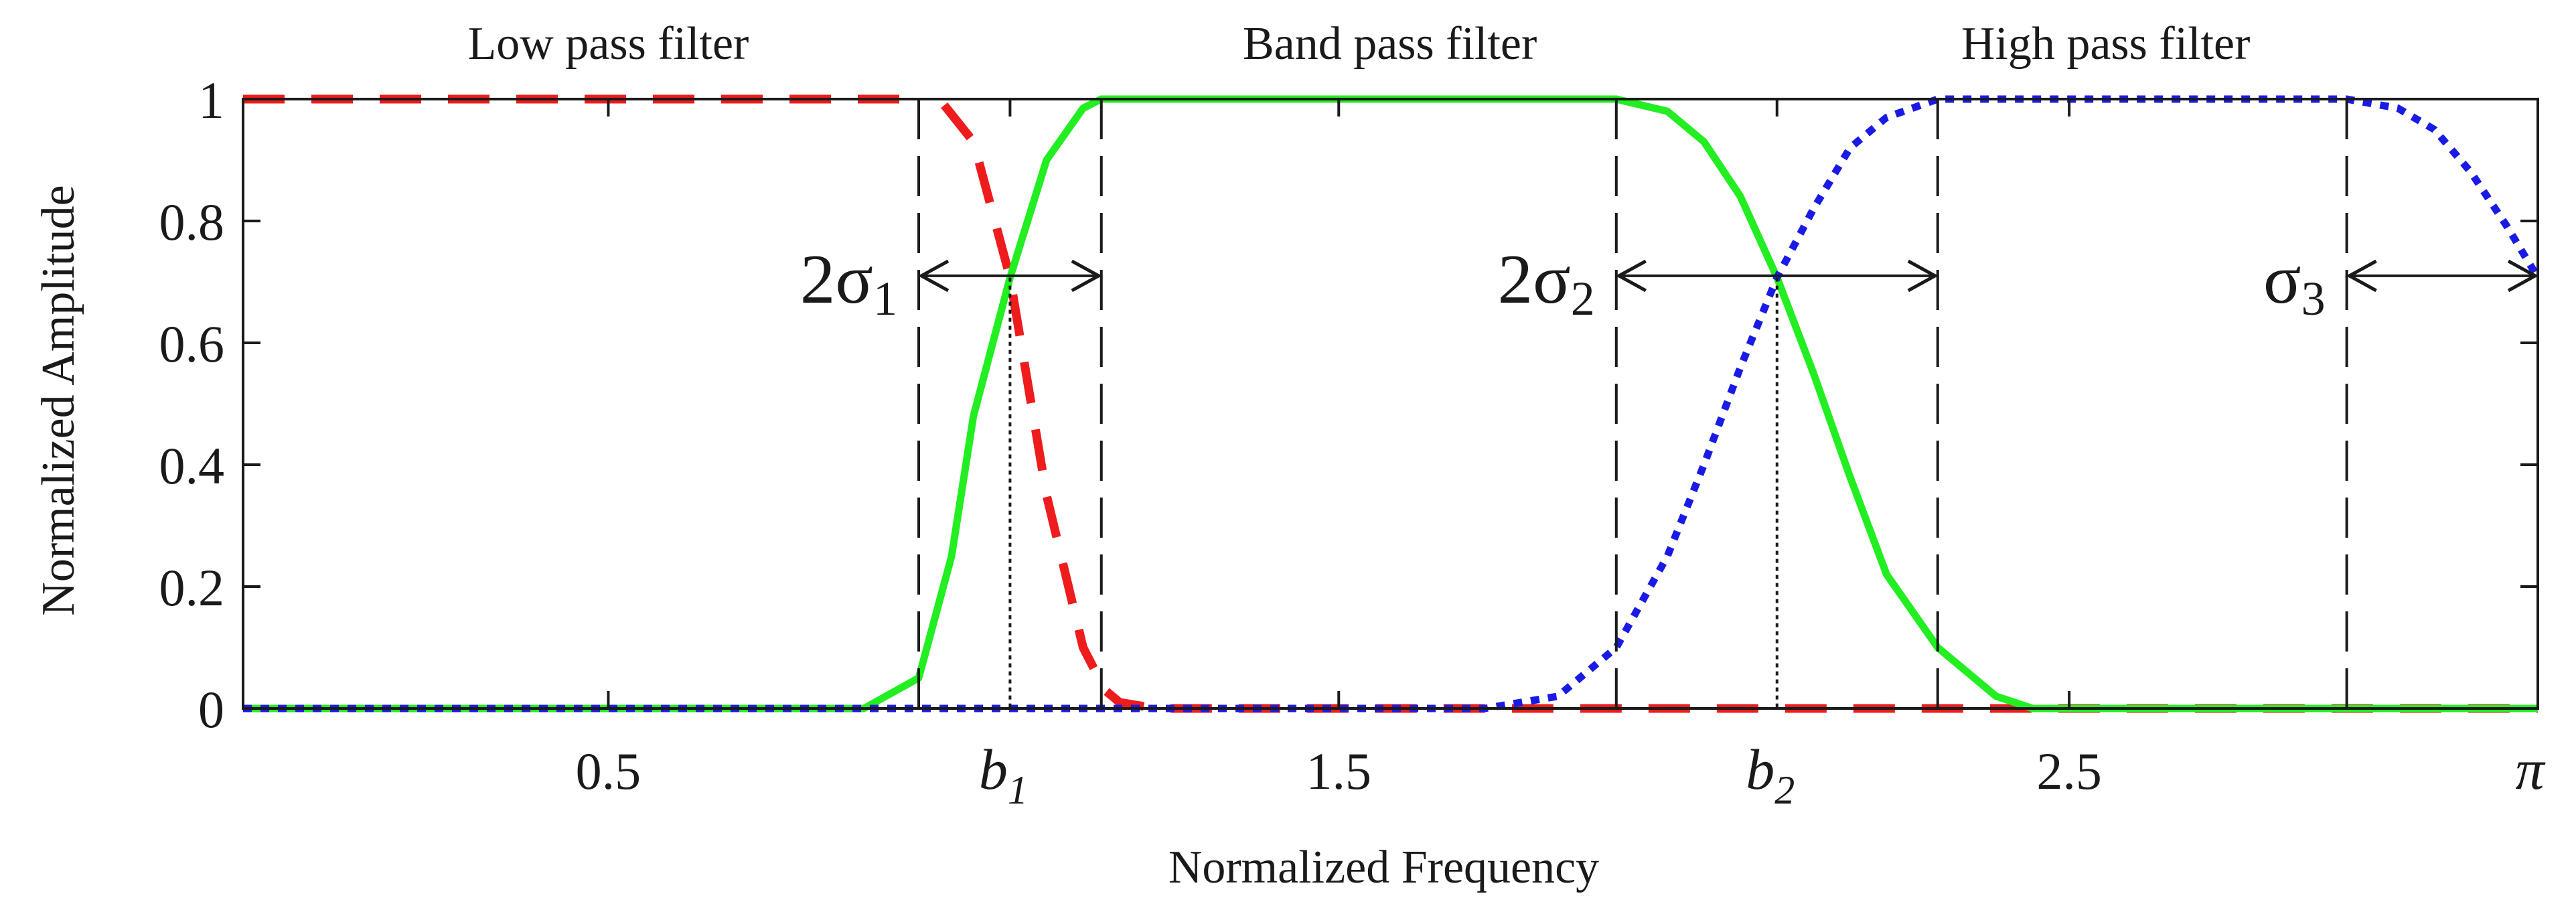 The height and width of the screenshot is (908, 2576). What do you see at coordinates (1018, 790) in the screenshot?
I see `x-tick-subscript: 1` at bounding box center [1018, 790].